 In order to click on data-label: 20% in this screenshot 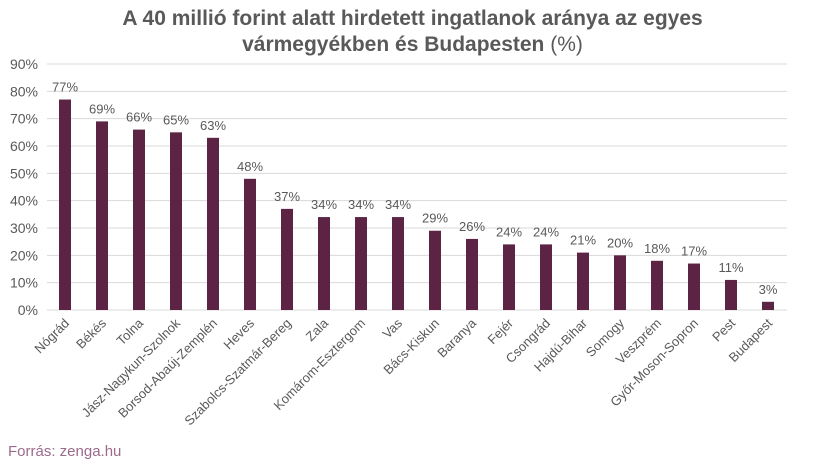, I will do `click(620, 242)`.